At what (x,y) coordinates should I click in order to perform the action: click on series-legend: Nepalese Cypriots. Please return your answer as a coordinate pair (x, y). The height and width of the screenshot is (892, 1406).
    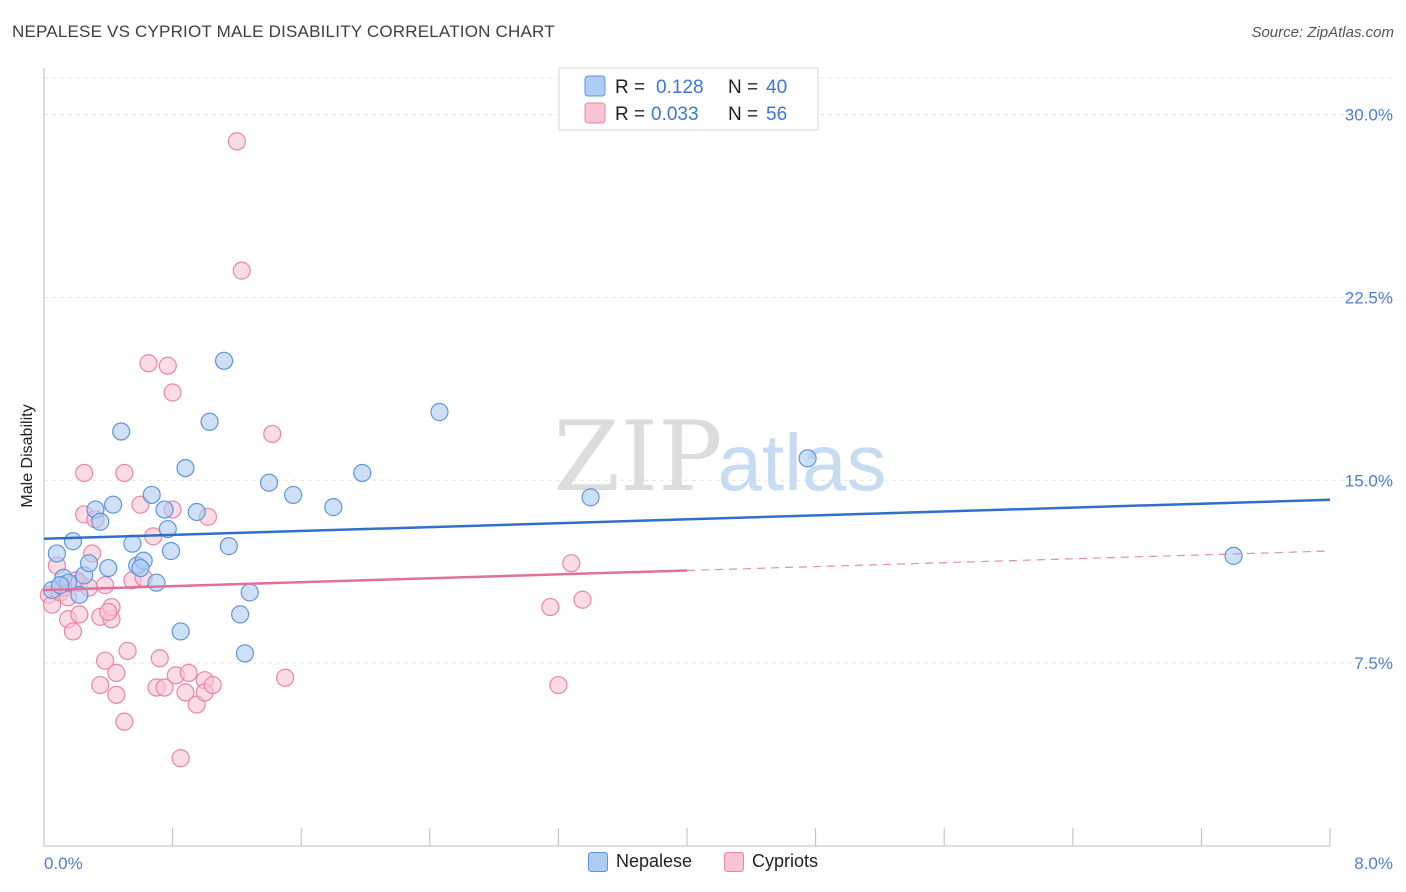
    Looking at the image, I should click on (703, 861).